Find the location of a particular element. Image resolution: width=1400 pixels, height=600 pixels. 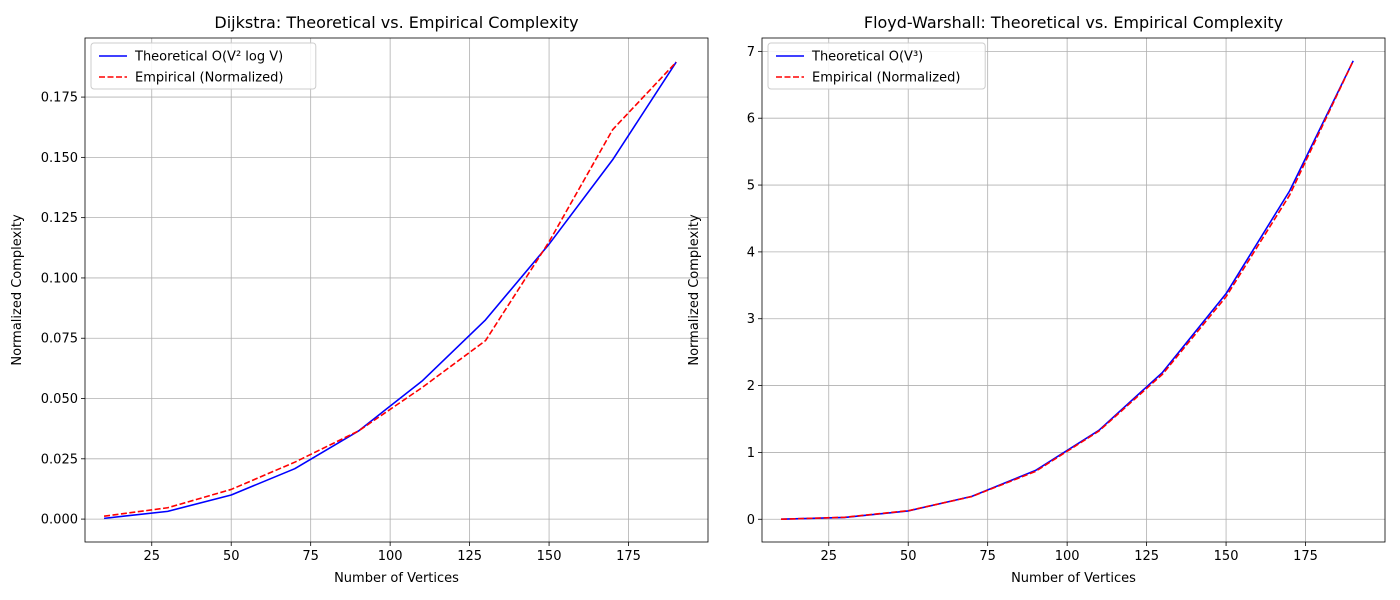

y-tick-label: 0.125 is located at coordinates (59, 218).